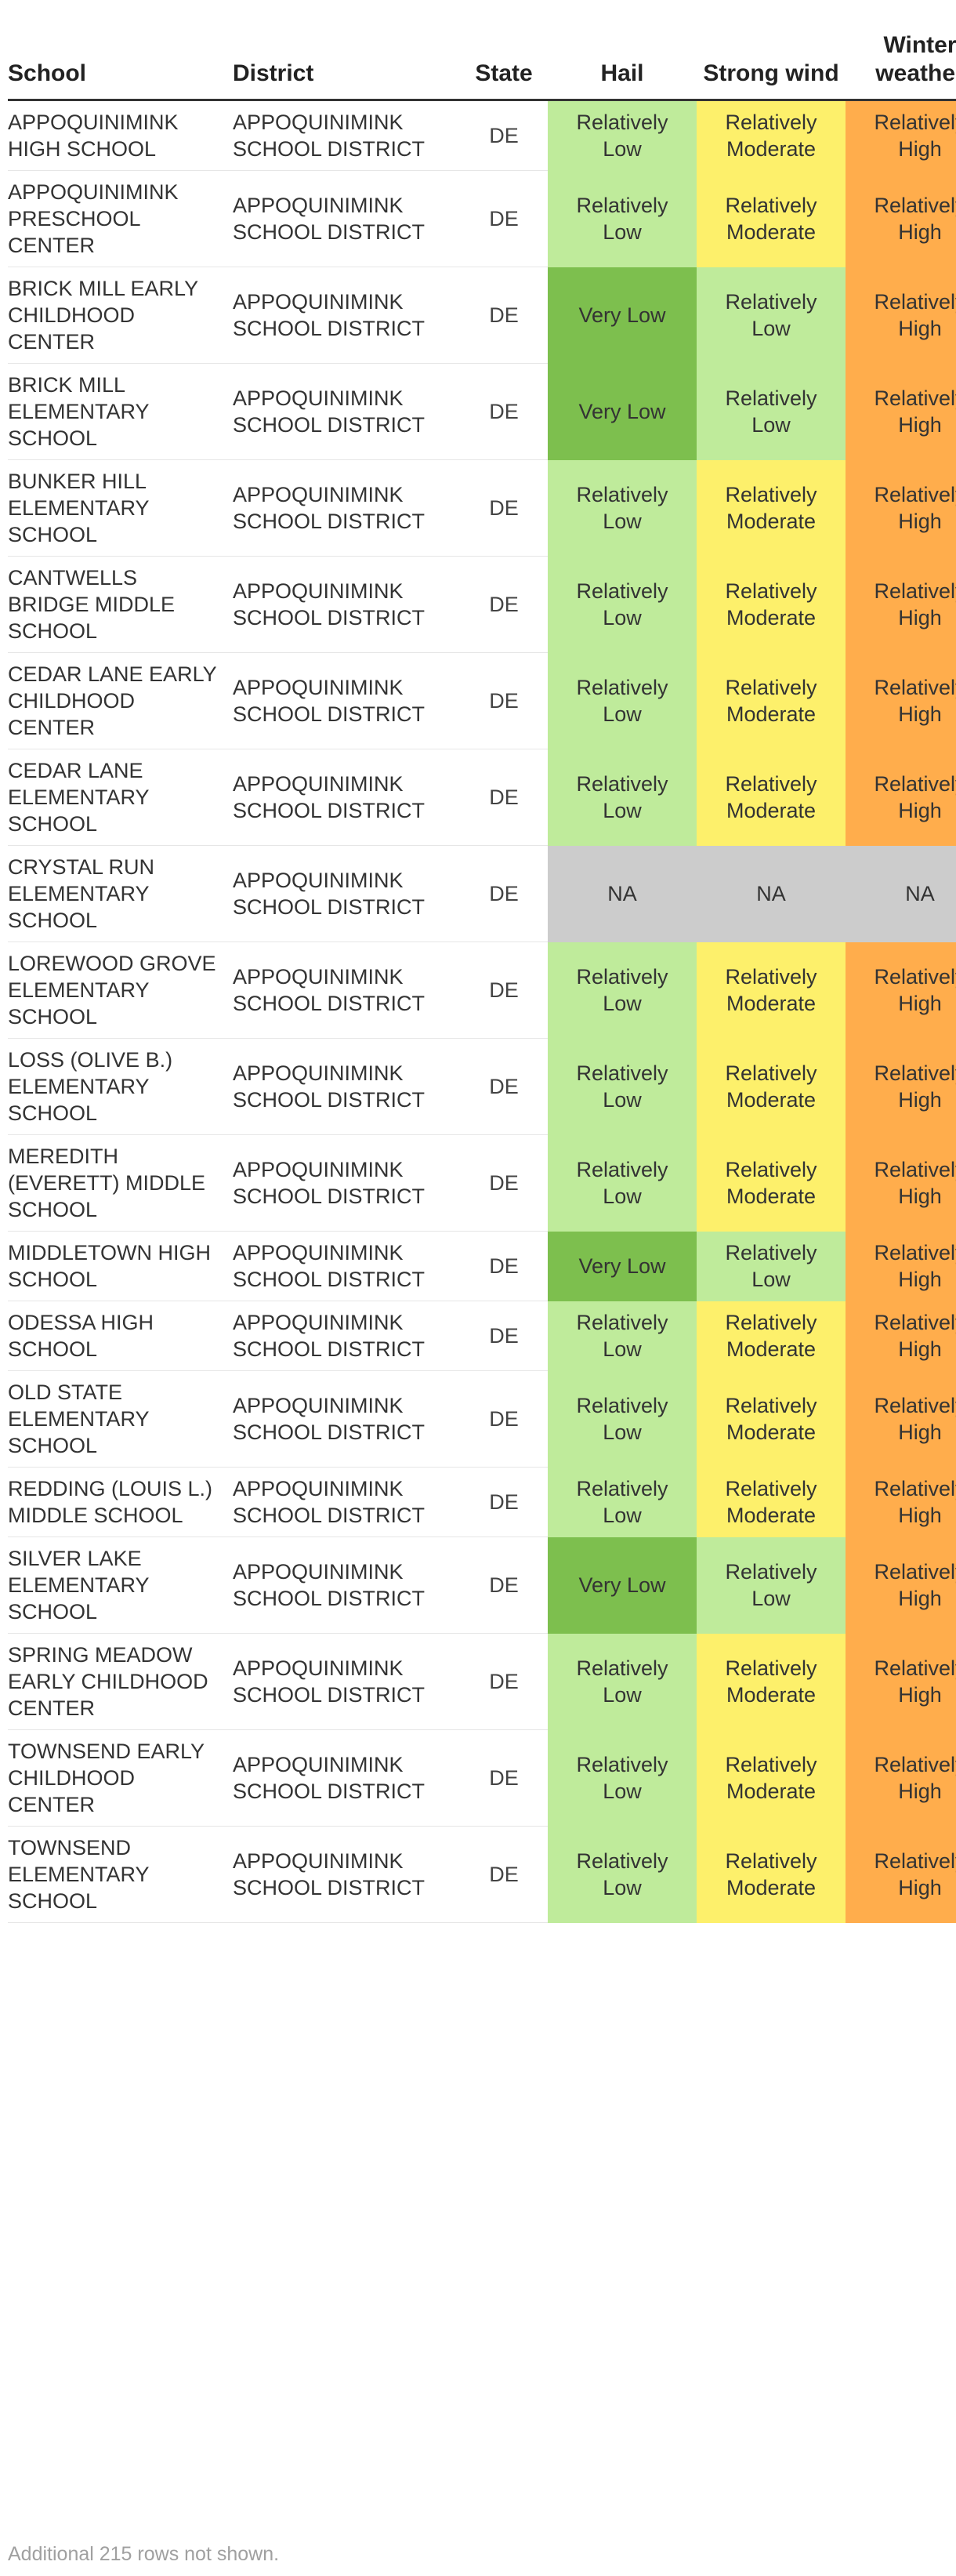 The width and height of the screenshot is (956, 2576). Describe the element at coordinates (901, 63) in the screenshot. I see `column-header-winter-weather: Winter weather` at that location.